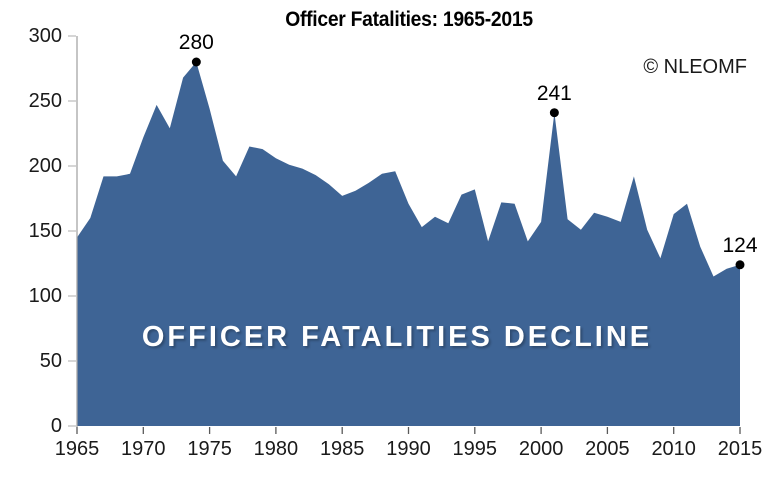 This screenshot has width=783, height=489. I want to click on x-tick-label: 1975, so click(209, 449).